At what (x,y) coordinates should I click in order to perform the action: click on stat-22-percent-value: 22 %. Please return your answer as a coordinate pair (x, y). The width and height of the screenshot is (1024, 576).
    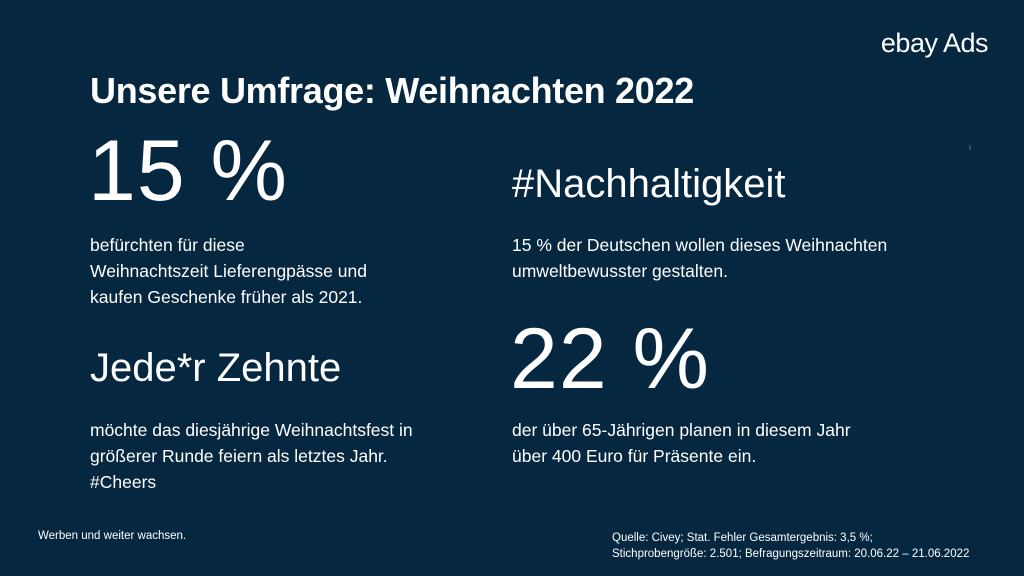
    Looking at the image, I should click on (610, 359).